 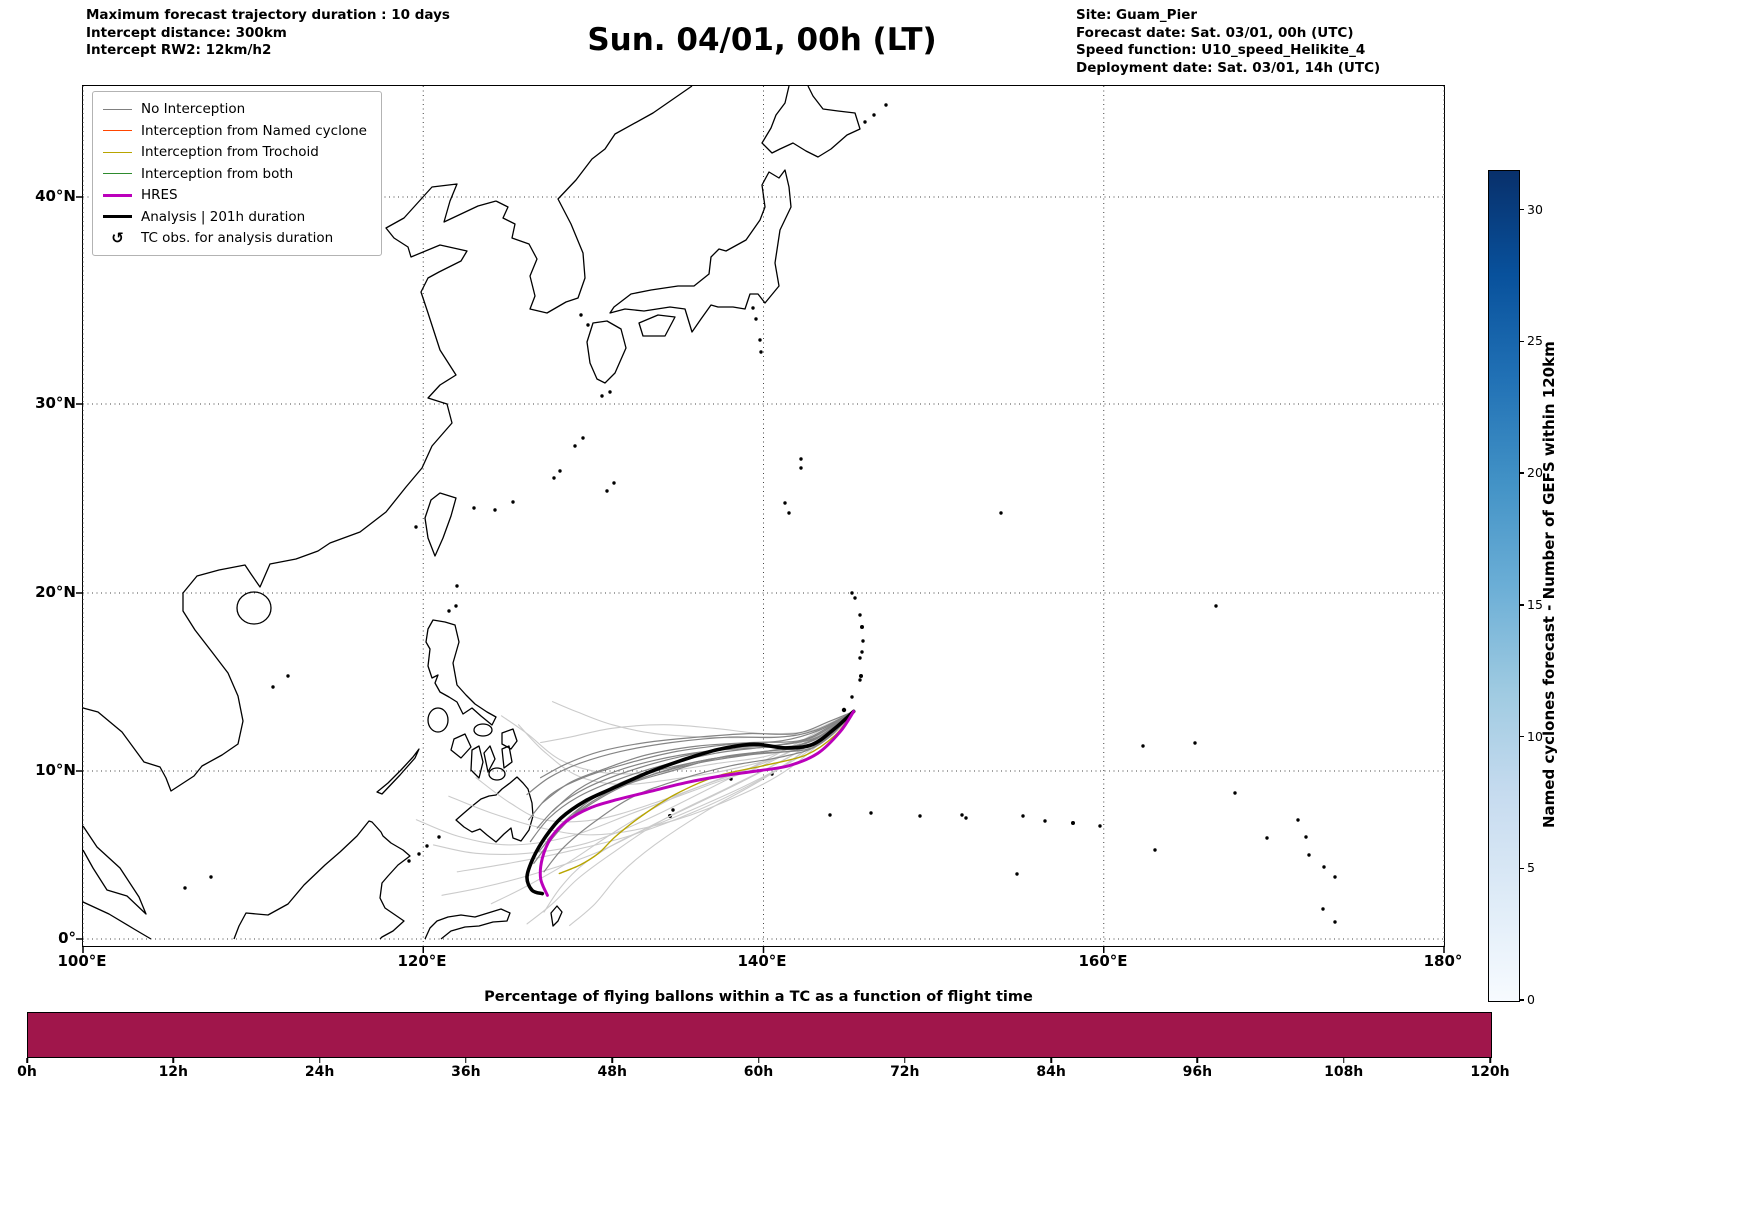 What do you see at coordinates (67, 938) in the screenshot?
I see `y-tick-0: 0°` at bounding box center [67, 938].